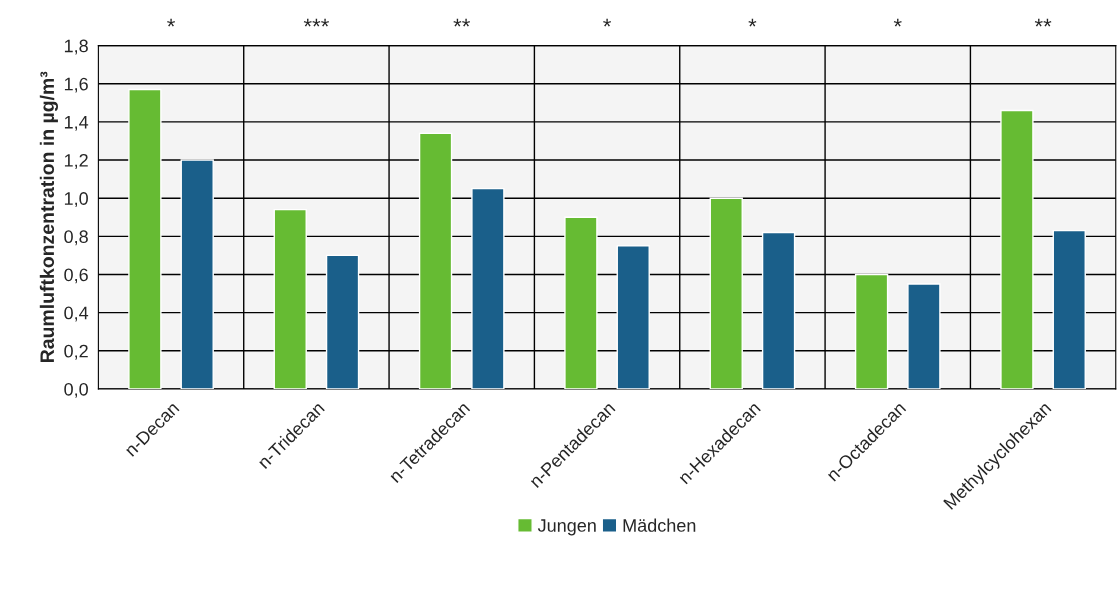  What do you see at coordinates (49, 216) in the screenshot?
I see `y-axis-title: Raumluftkonzentration in µg/m³` at bounding box center [49, 216].